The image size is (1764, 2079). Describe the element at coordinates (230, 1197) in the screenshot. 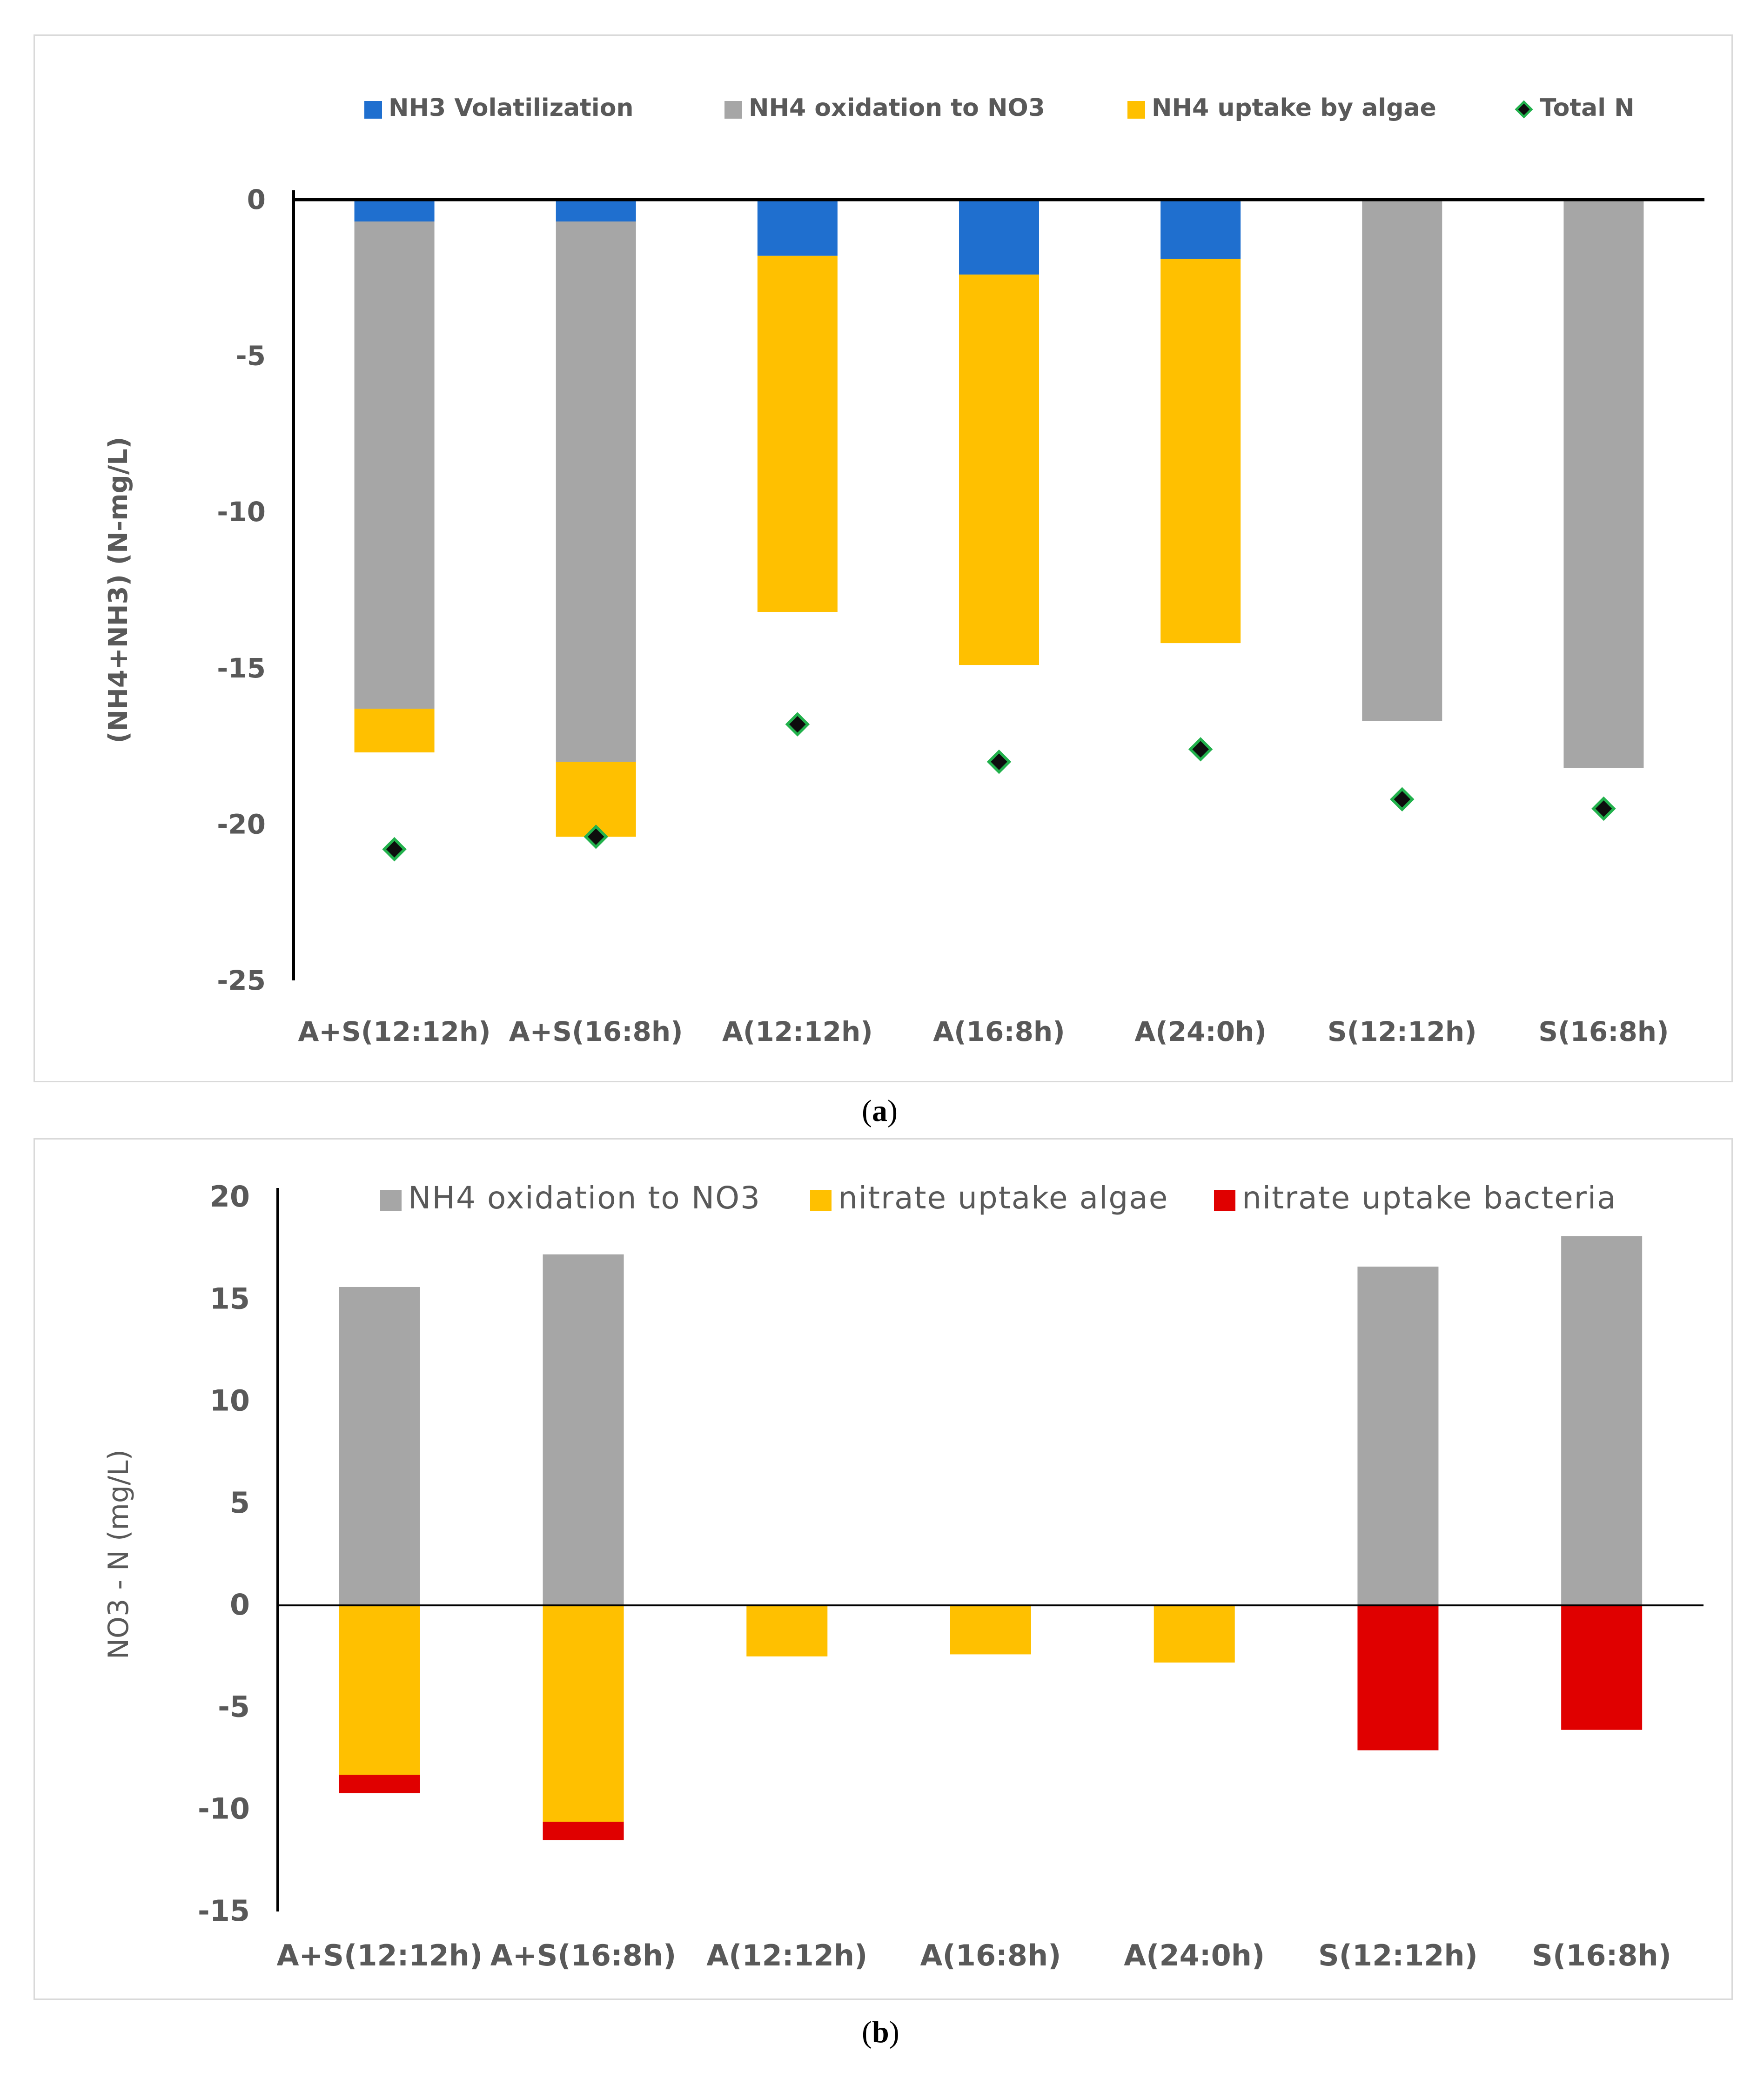

I see `y-tick-label: 20` at that location.